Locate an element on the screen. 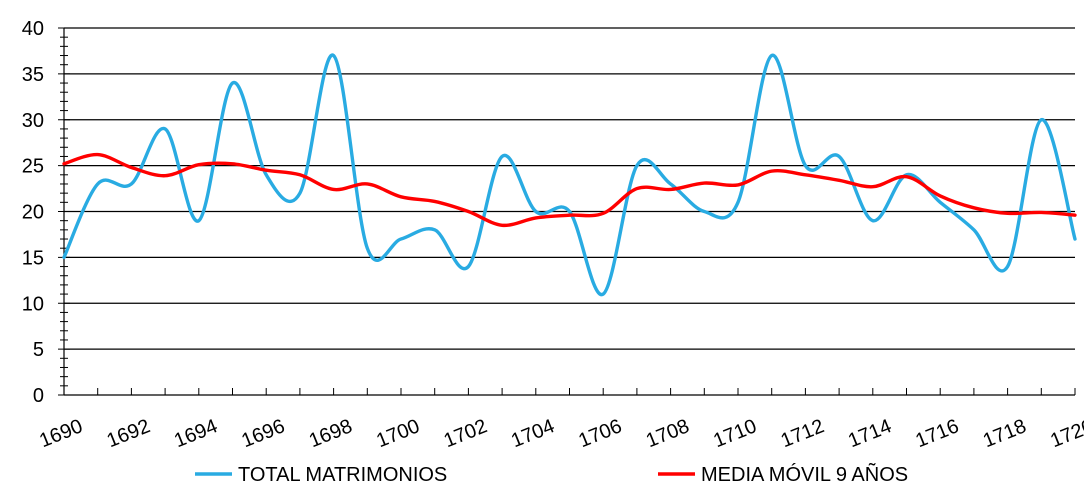  legend: TOTAL MATRIMONIOS MEDIA MÓVIL 9 AÑOS is located at coordinates (551, 474).